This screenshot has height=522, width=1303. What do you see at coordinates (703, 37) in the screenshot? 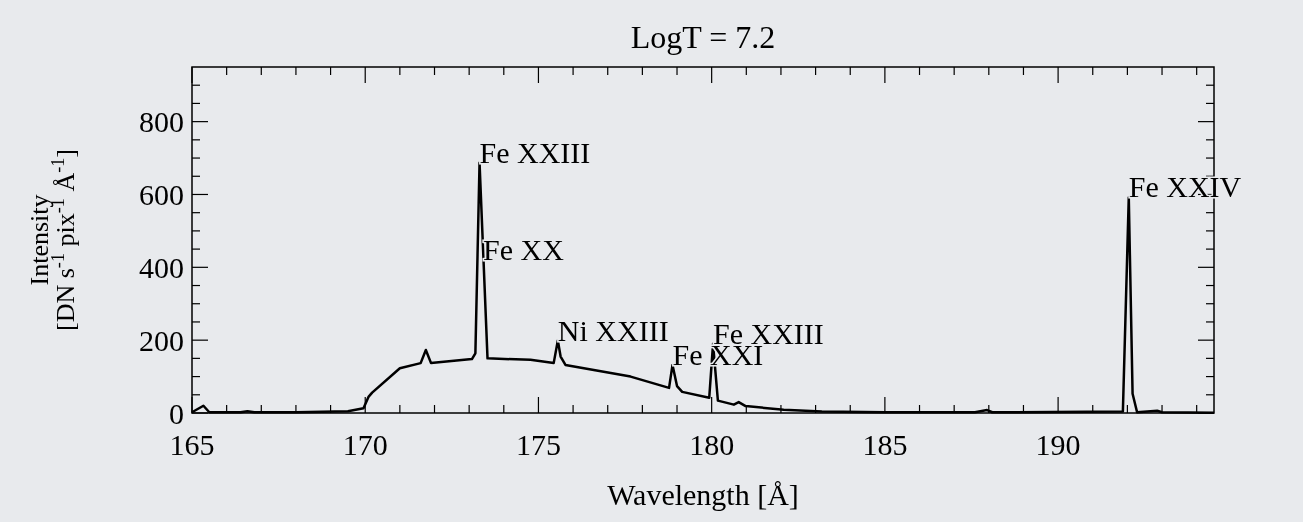
I see `chart-title: LogT = 7.2` at bounding box center [703, 37].